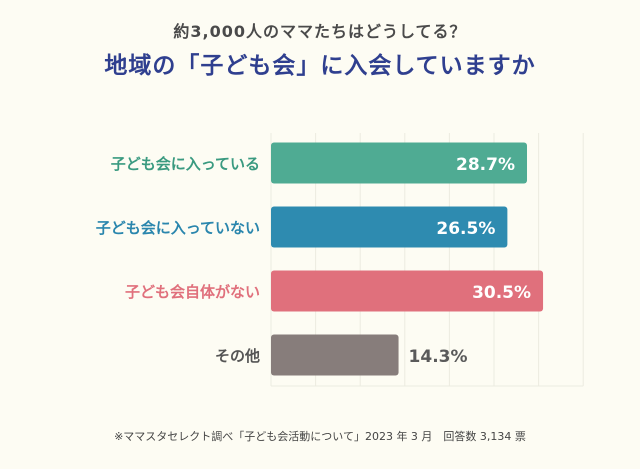 This screenshot has height=469, width=640. Describe the element at coordinates (237, 356) in the screenshot. I see `category-label: その他` at that location.